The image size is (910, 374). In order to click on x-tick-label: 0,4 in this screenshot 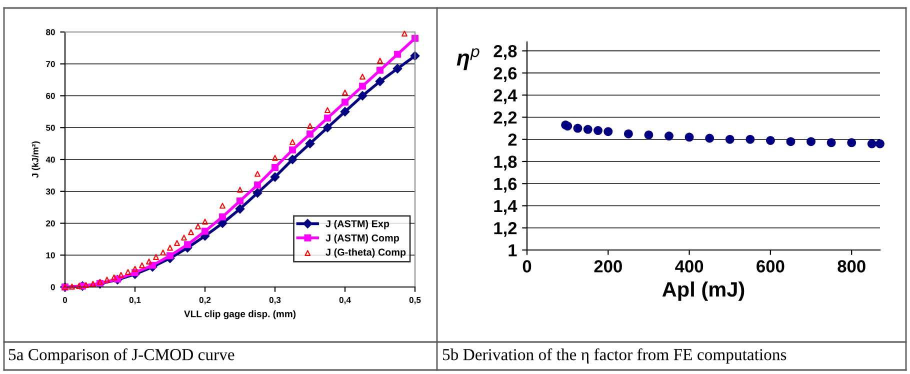, I will do `click(345, 300)`.